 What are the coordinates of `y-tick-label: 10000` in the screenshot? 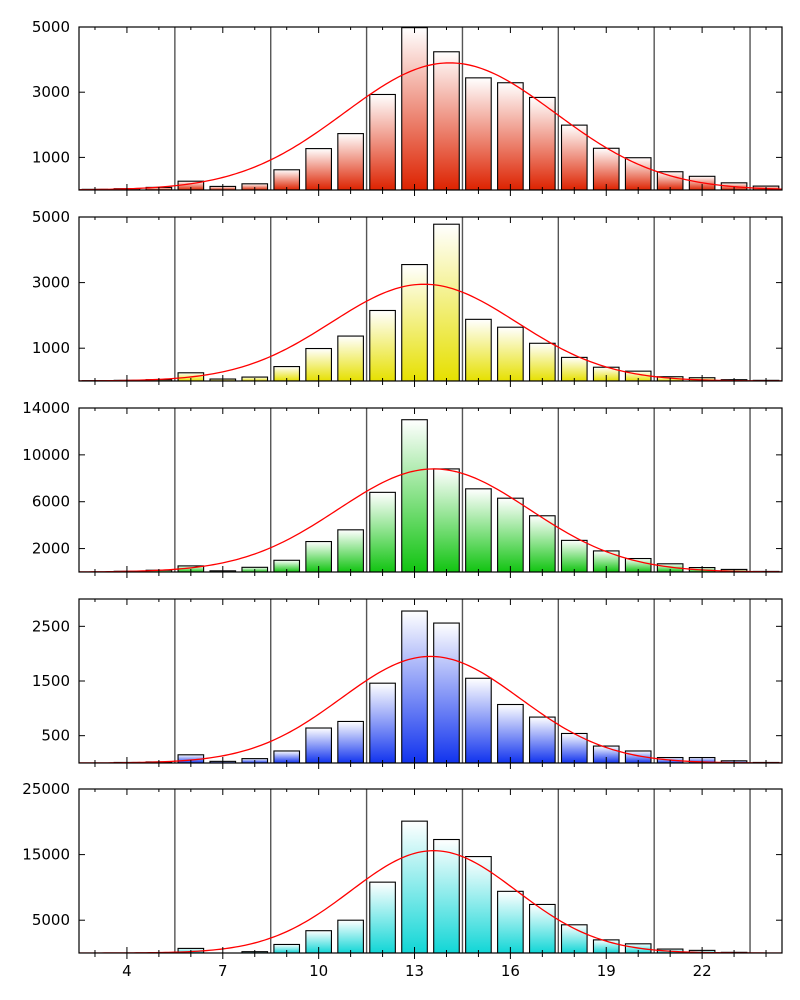 It's located at (46, 455).